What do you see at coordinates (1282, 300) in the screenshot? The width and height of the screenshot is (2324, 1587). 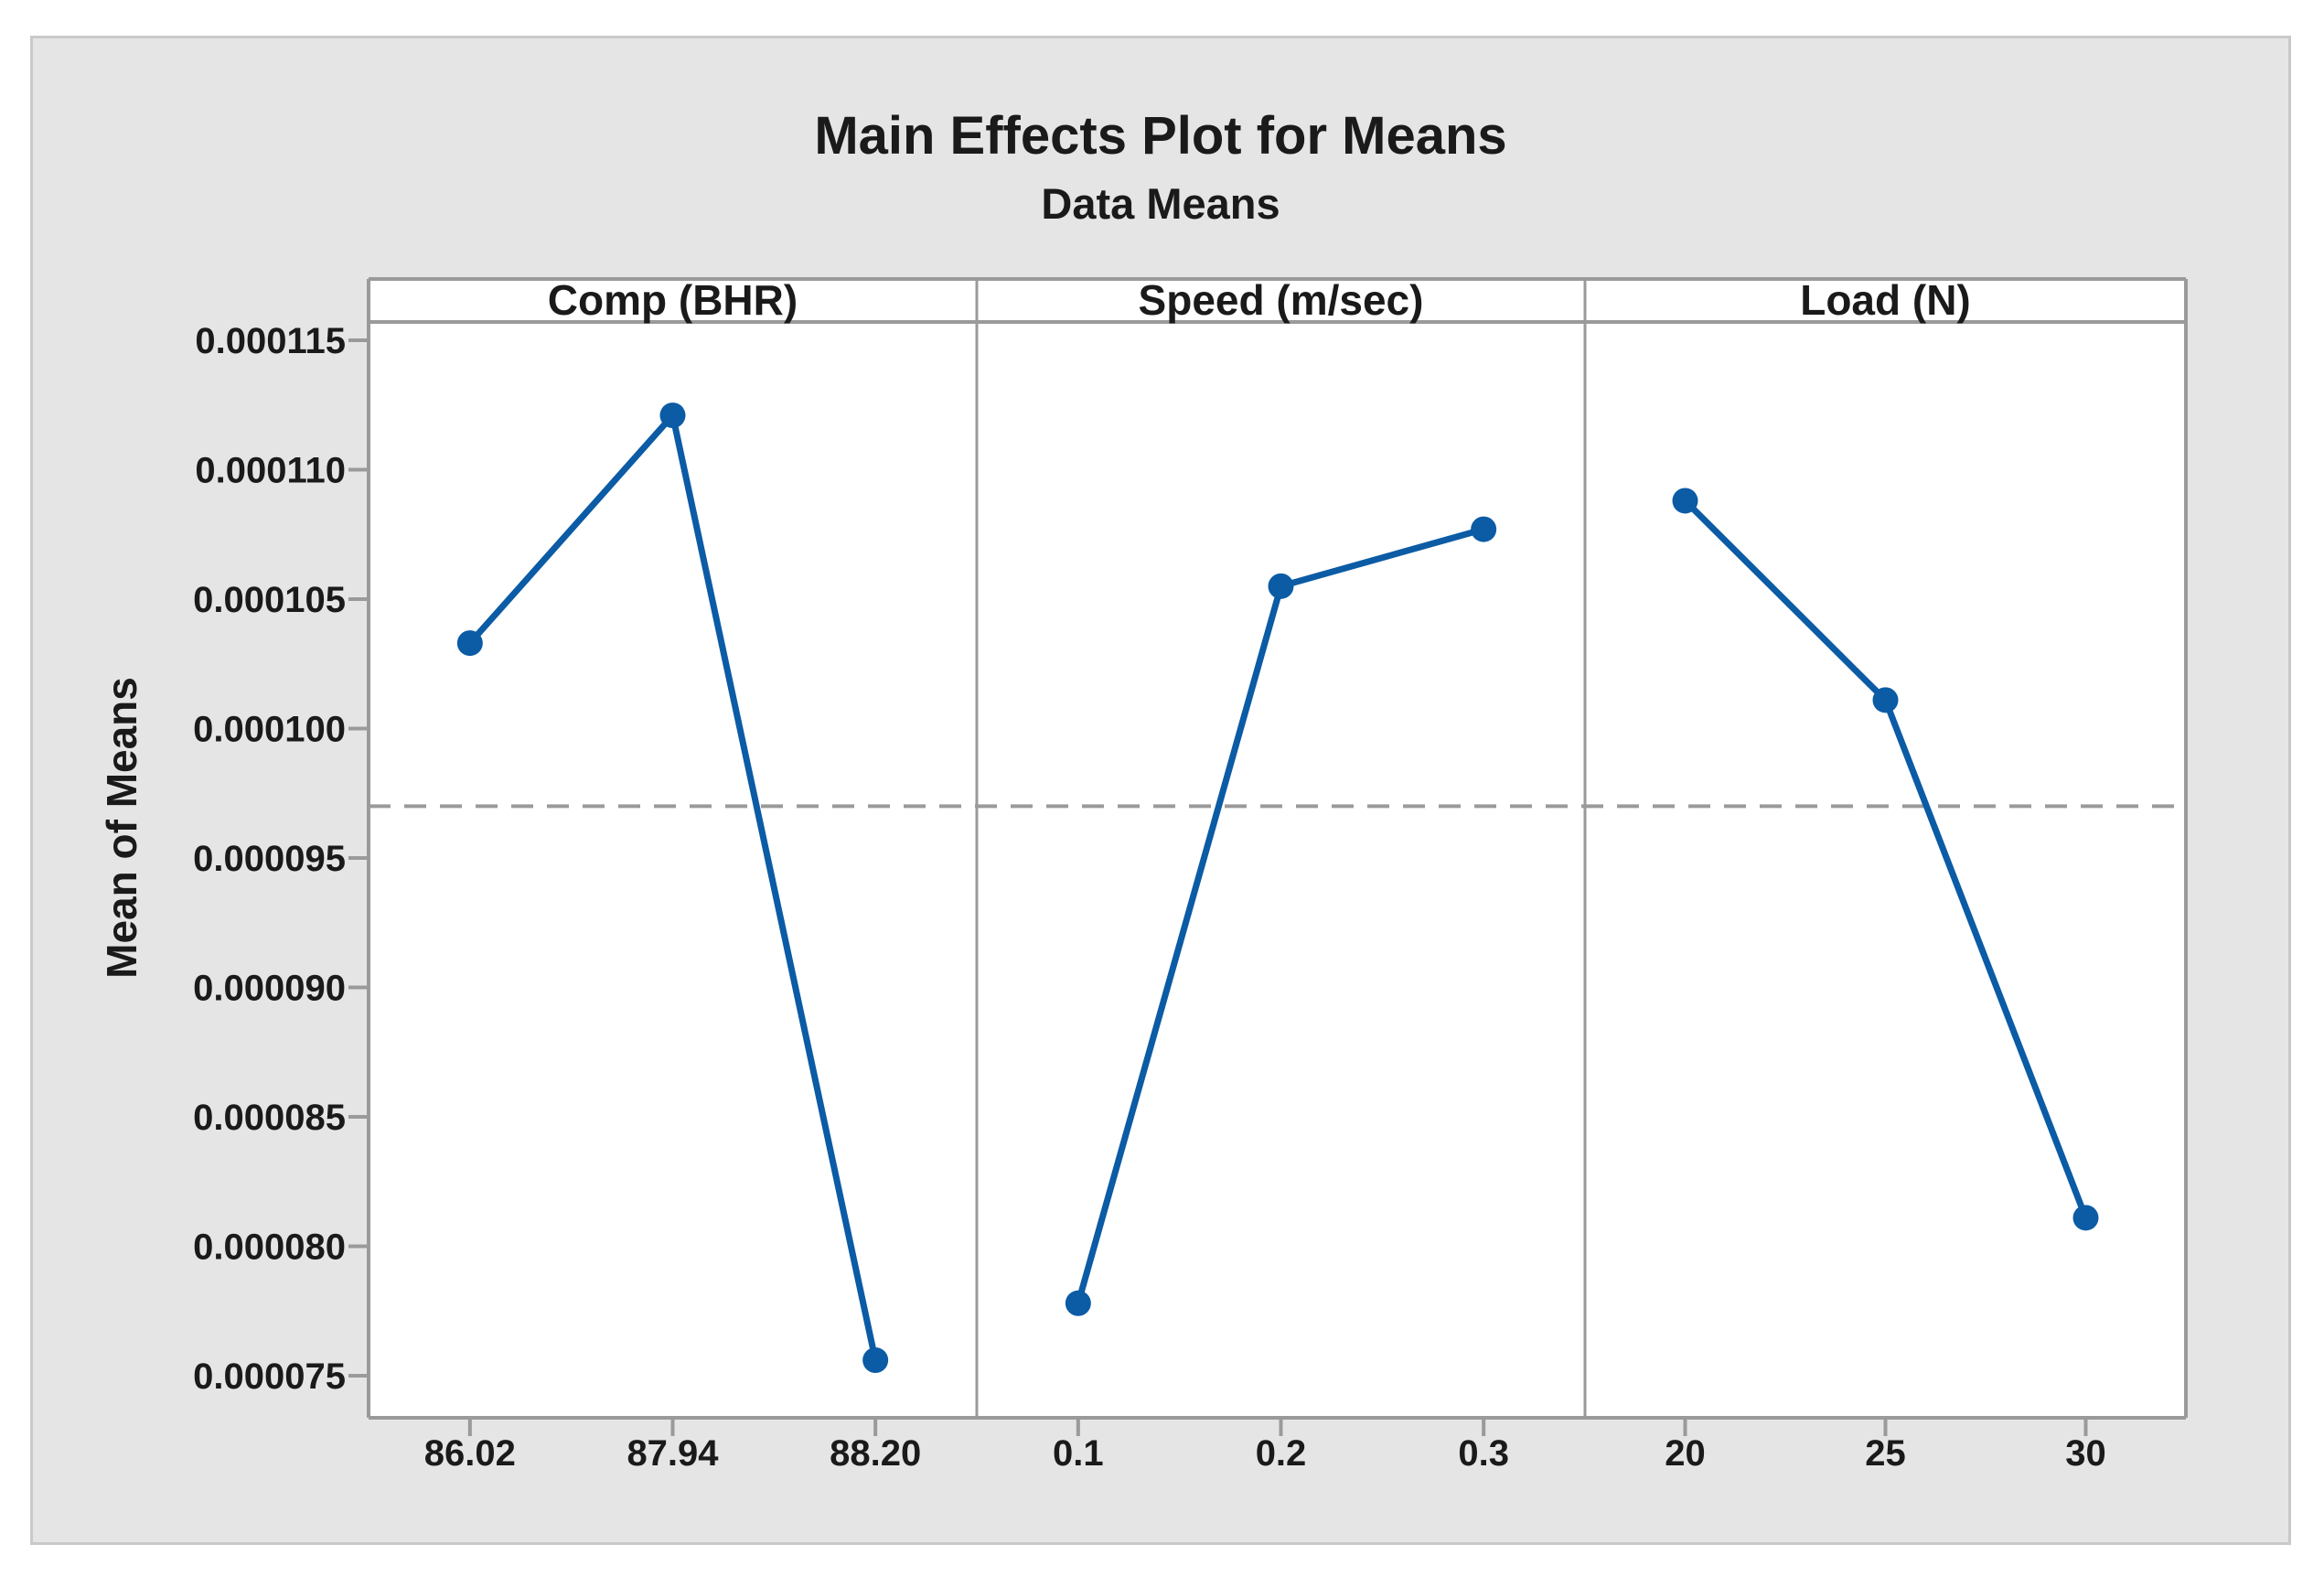 I see `panel-header-label: Speed (m/sec)` at bounding box center [1282, 300].